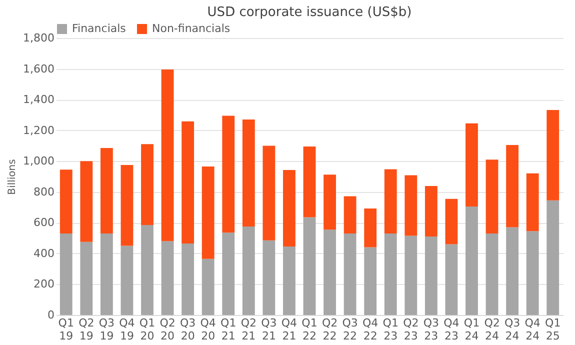 The width and height of the screenshot is (575, 345). What do you see at coordinates (66, 329) in the screenshot?
I see `x-tick-label: Q1 19` at bounding box center [66, 329].